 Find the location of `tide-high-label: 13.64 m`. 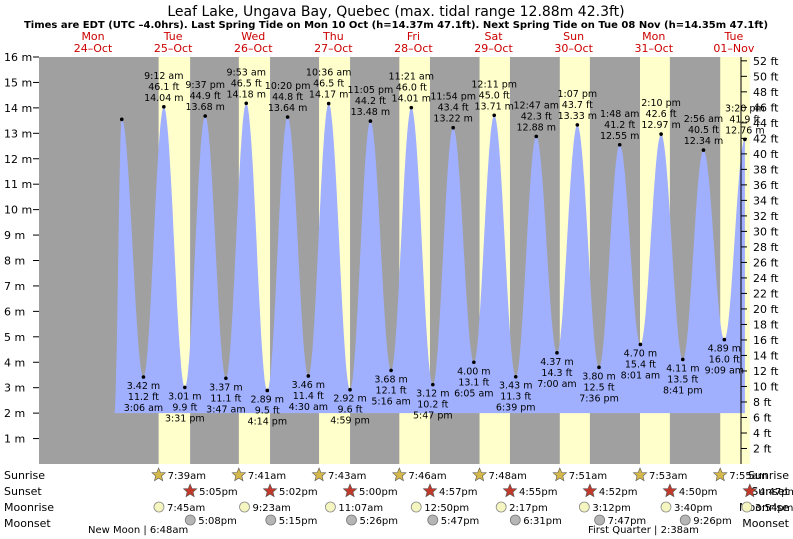

tide-high-label: 13.64 m is located at coordinates (287, 108).